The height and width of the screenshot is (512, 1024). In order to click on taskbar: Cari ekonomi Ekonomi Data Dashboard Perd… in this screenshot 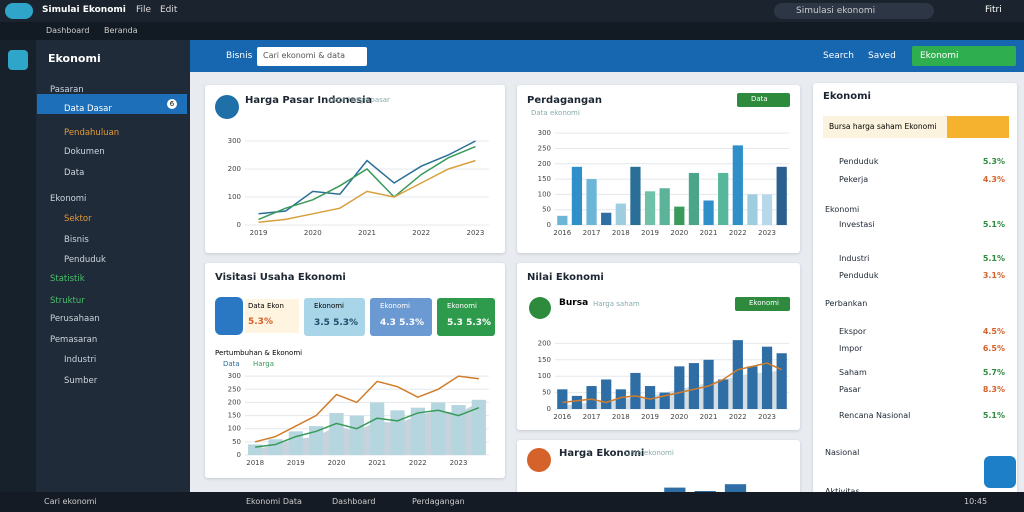, I will do `click(512, 502)`.